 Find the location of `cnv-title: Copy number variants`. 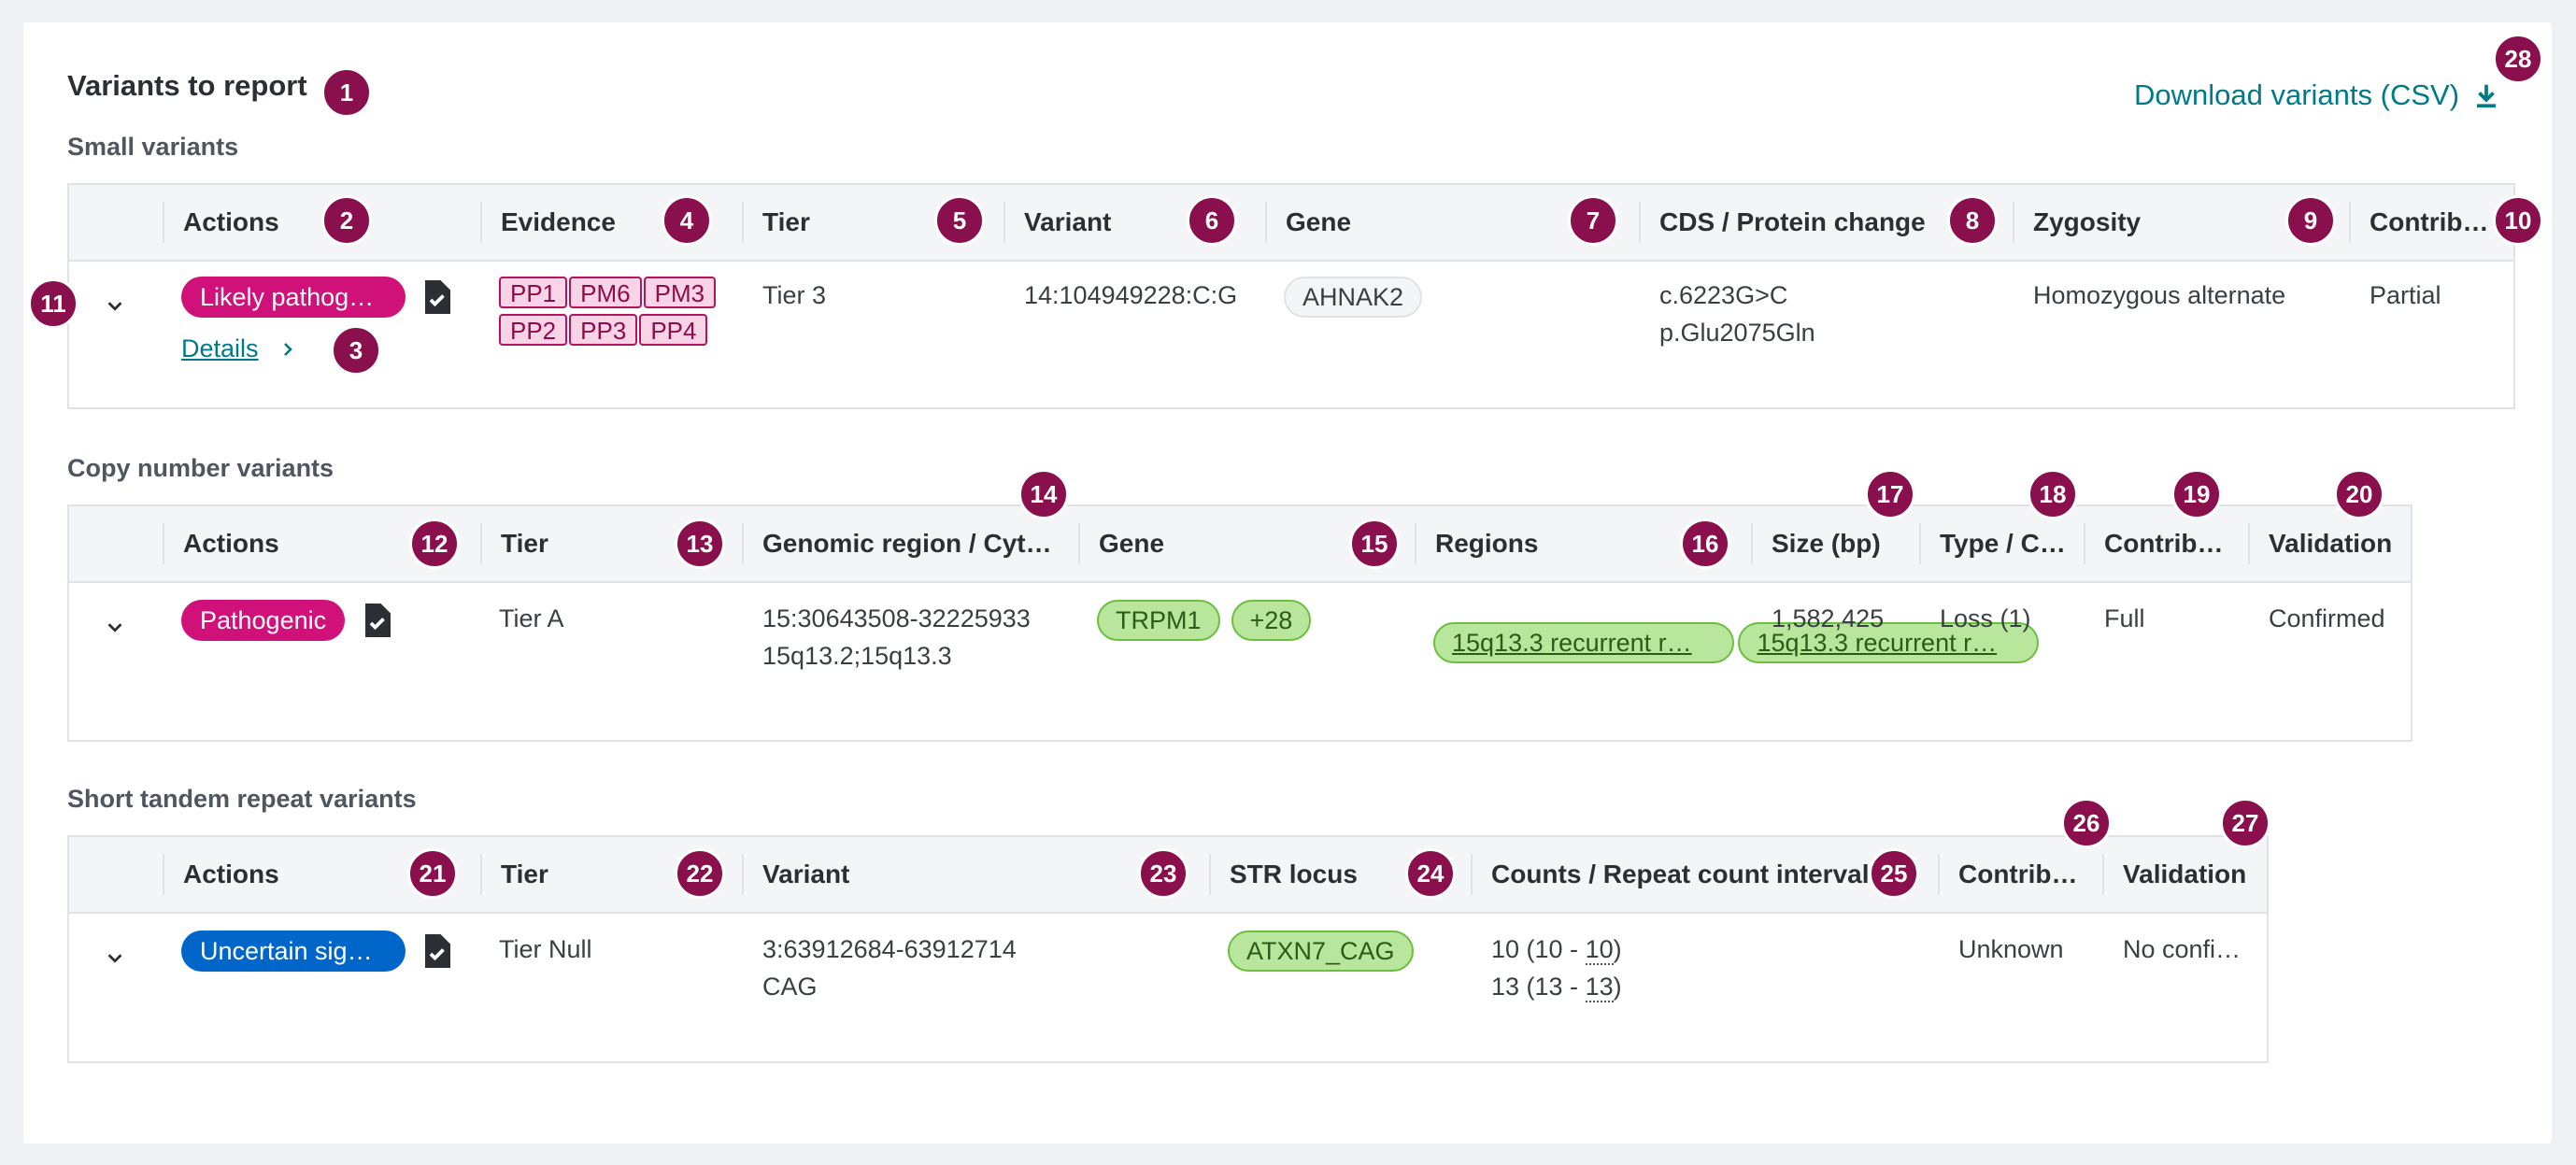

cnv-title: Copy number variants is located at coordinates (201, 468).